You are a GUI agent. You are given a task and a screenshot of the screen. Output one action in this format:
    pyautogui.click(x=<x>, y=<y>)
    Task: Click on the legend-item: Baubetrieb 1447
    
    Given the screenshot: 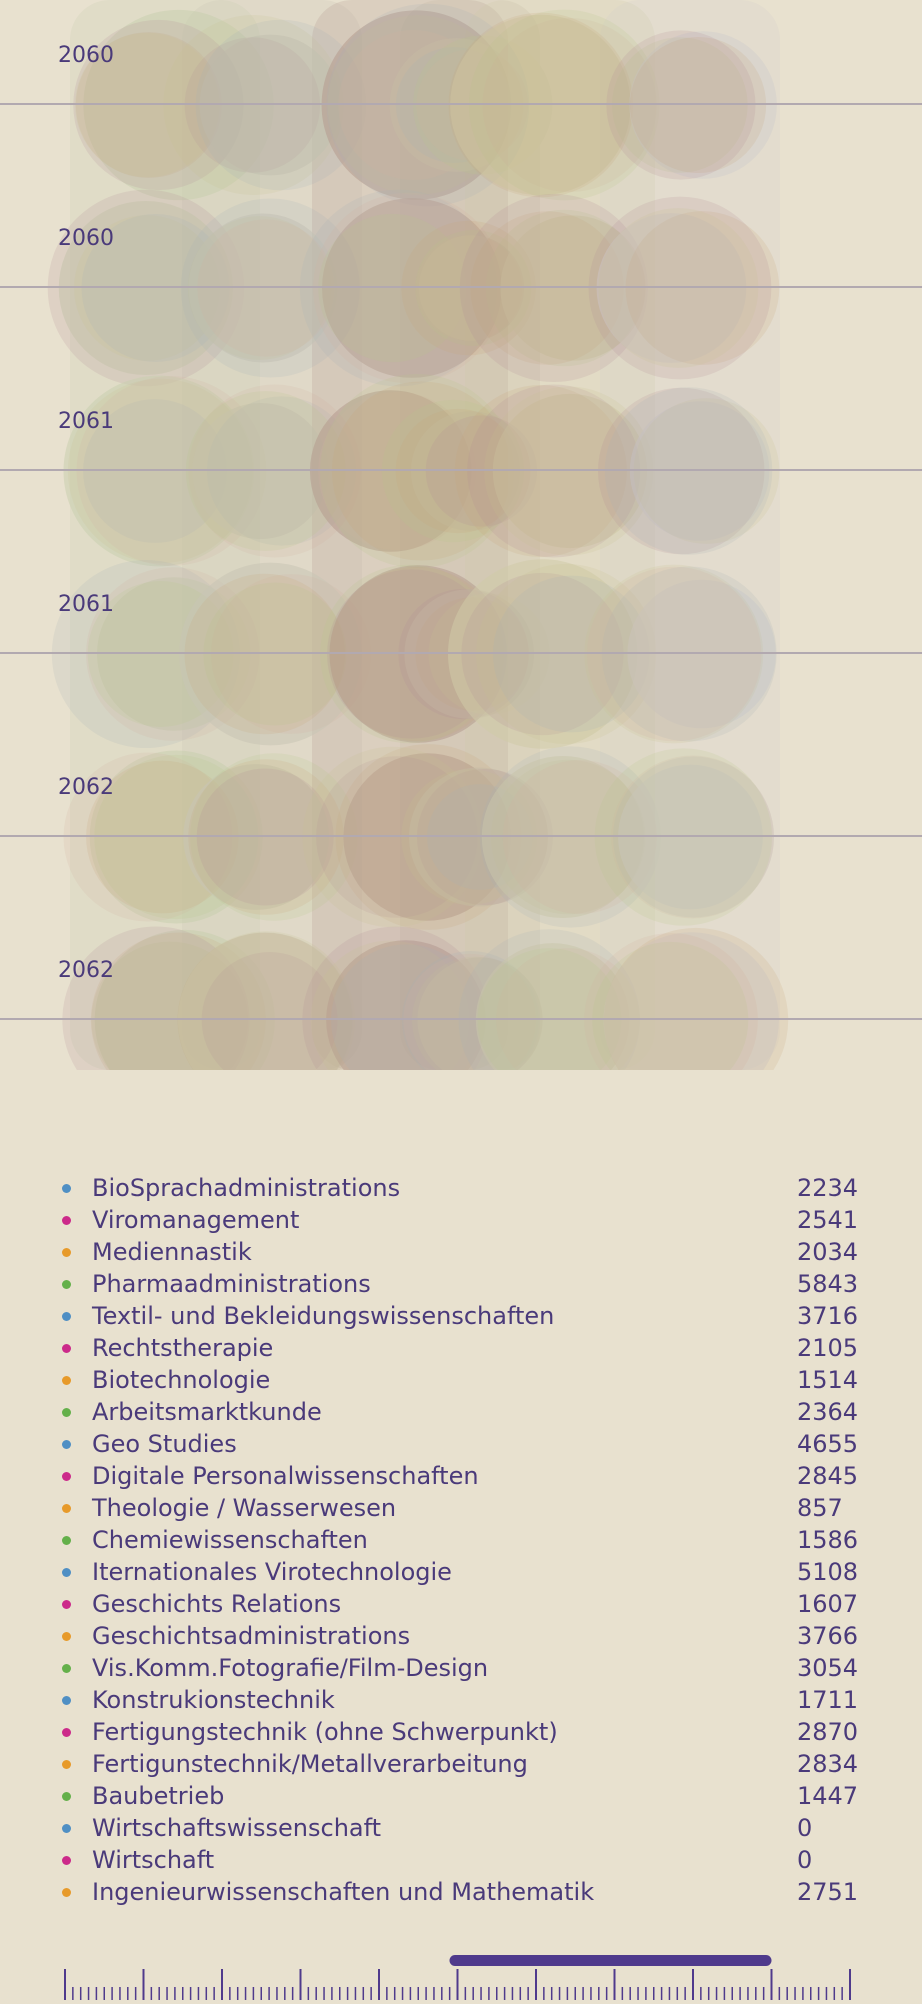 What is the action you would take?
    pyautogui.click(x=462, y=1796)
    